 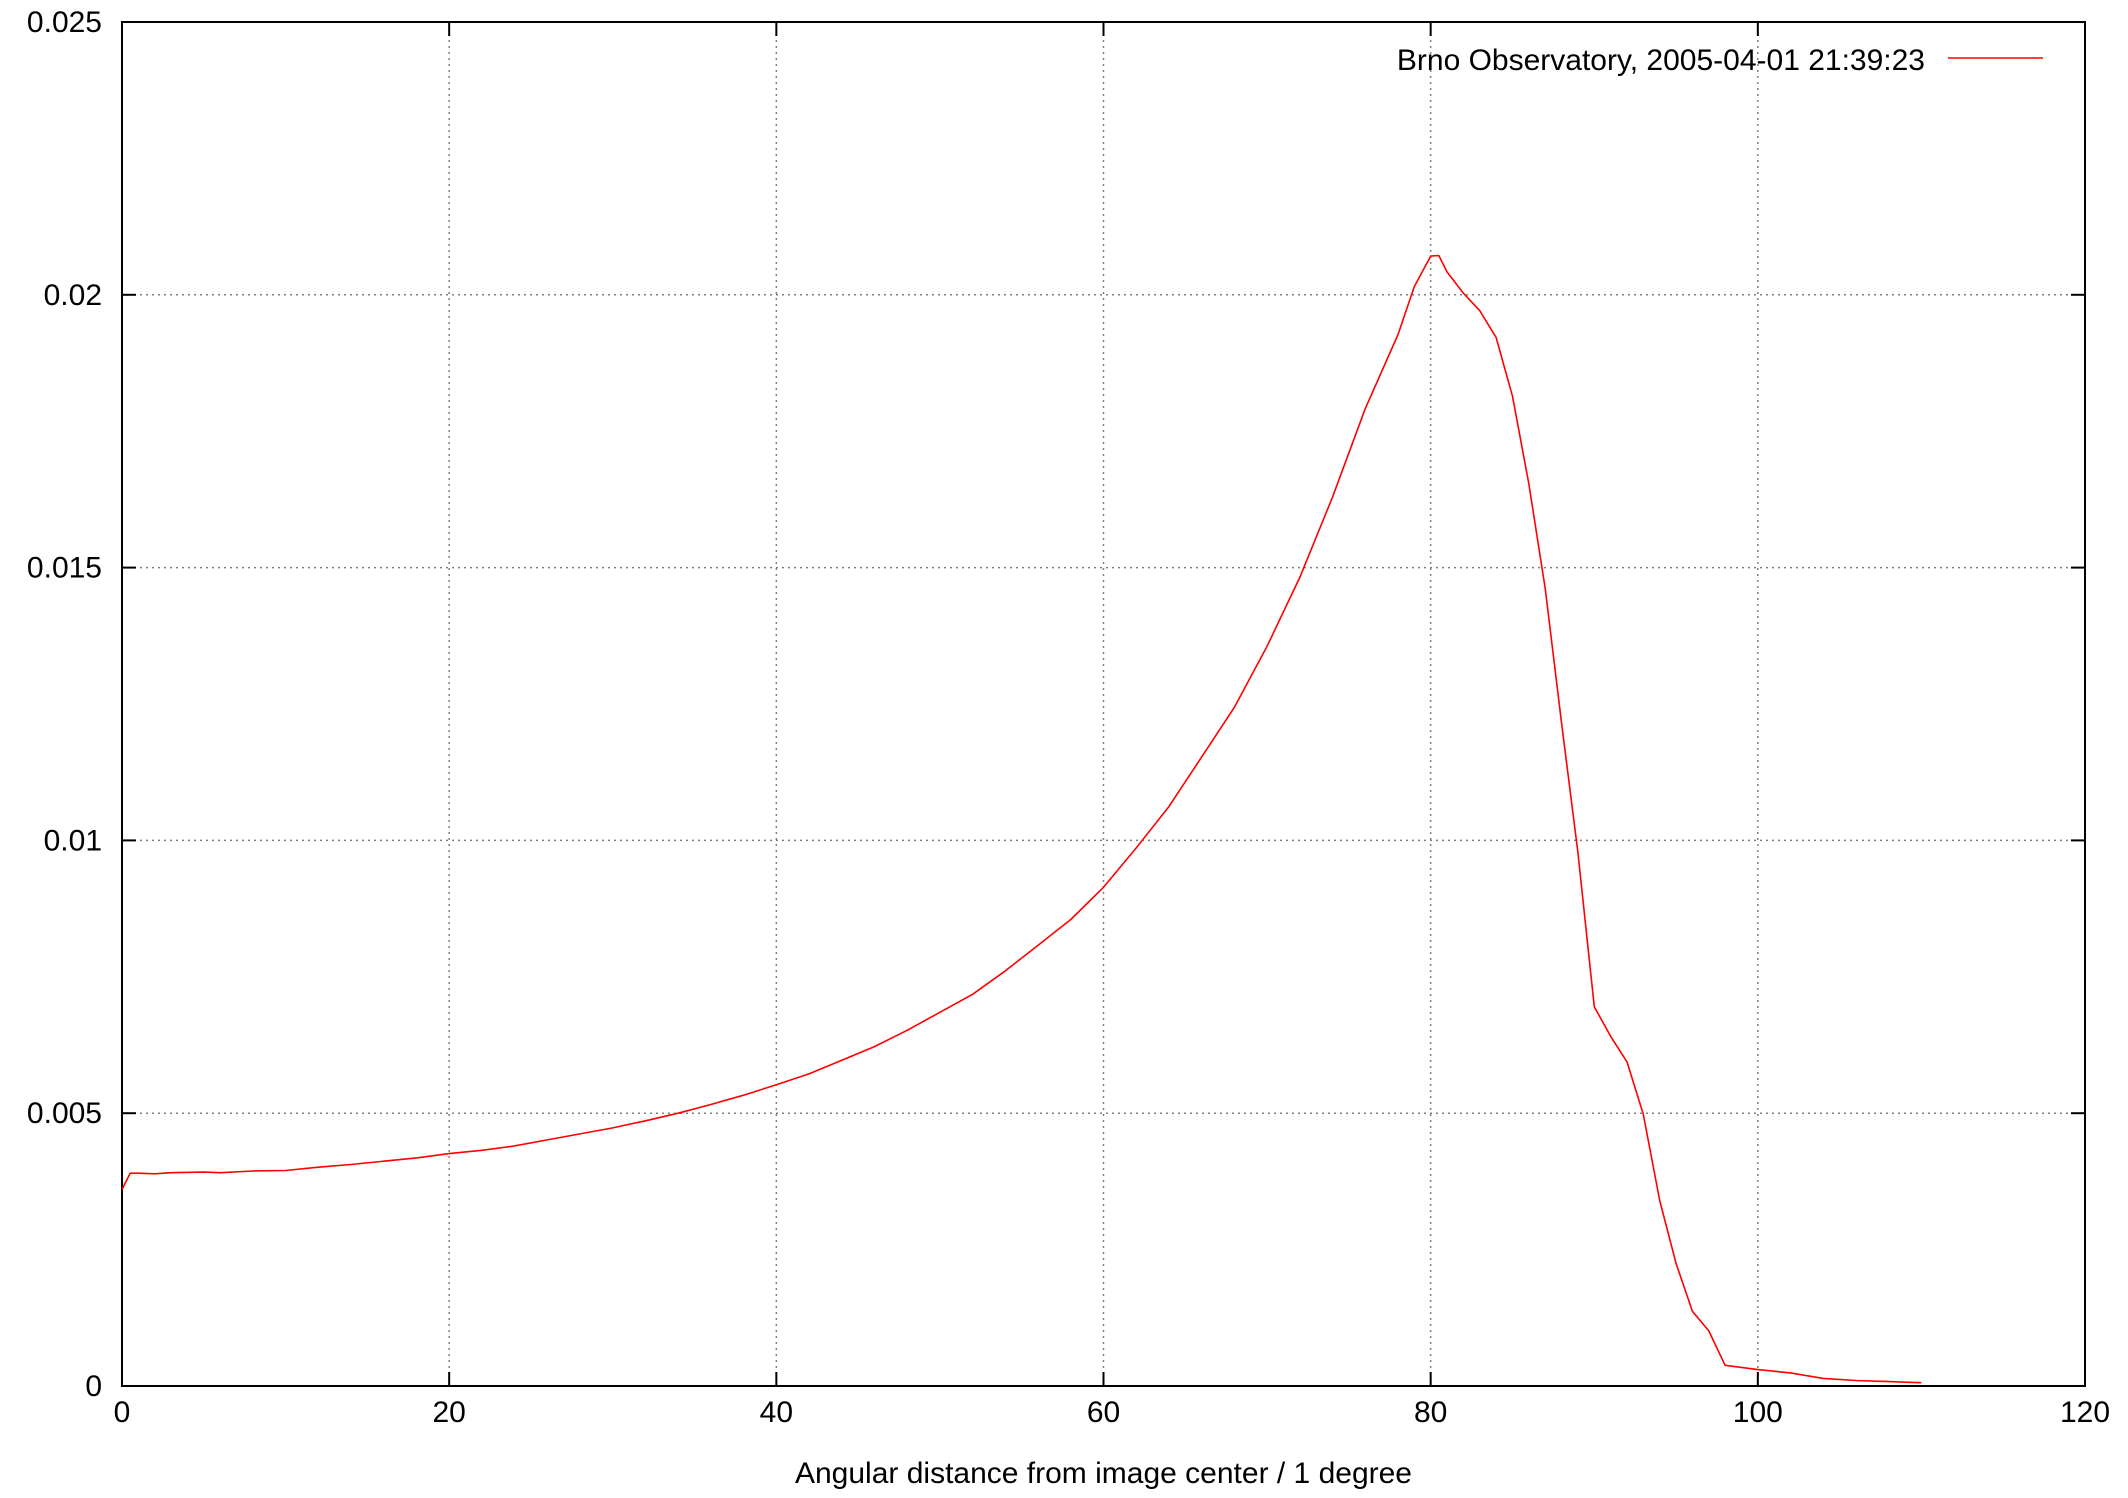 I want to click on x-tick-label: 80, so click(x=1430, y=1412).